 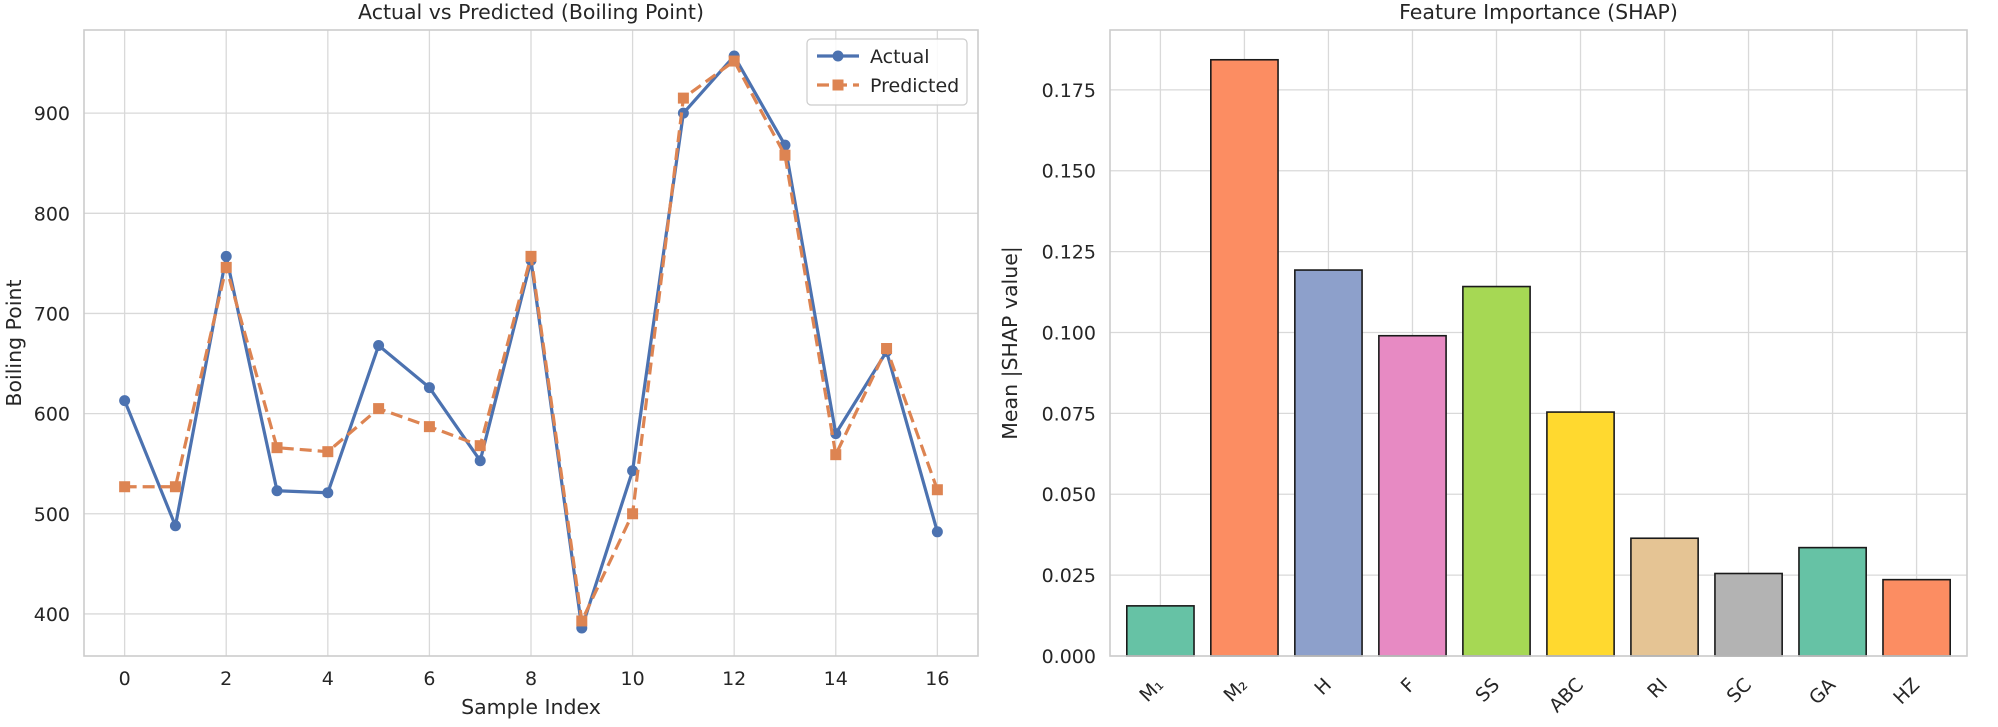 What do you see at coordinates (1580, 534) in the screenshot?
I see `bar-abc` at bounding box center [1580, 534].